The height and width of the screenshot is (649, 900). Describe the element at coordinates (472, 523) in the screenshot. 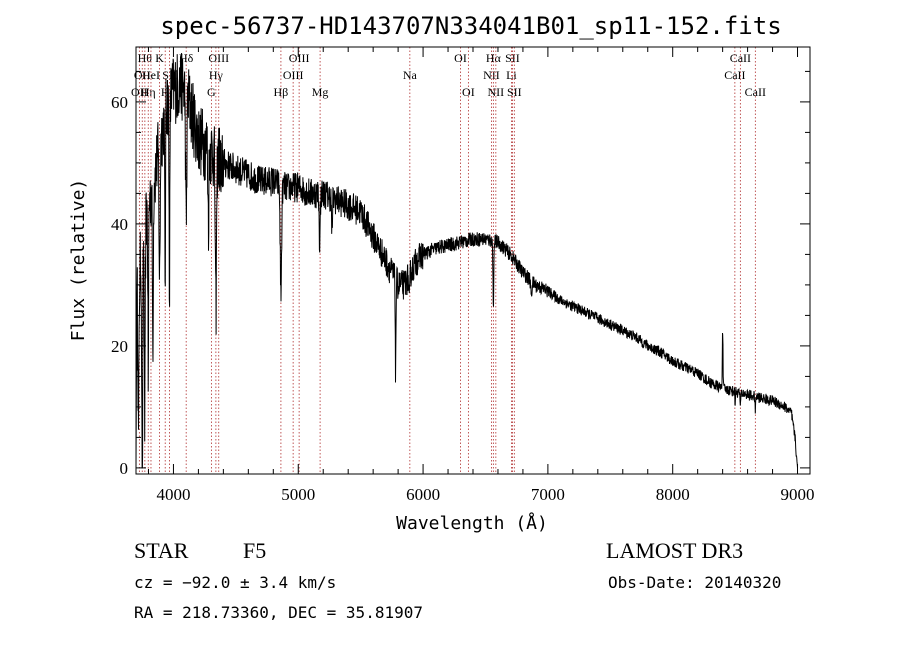

I see `x-axis-title: Wavelength (Å)` at that location.